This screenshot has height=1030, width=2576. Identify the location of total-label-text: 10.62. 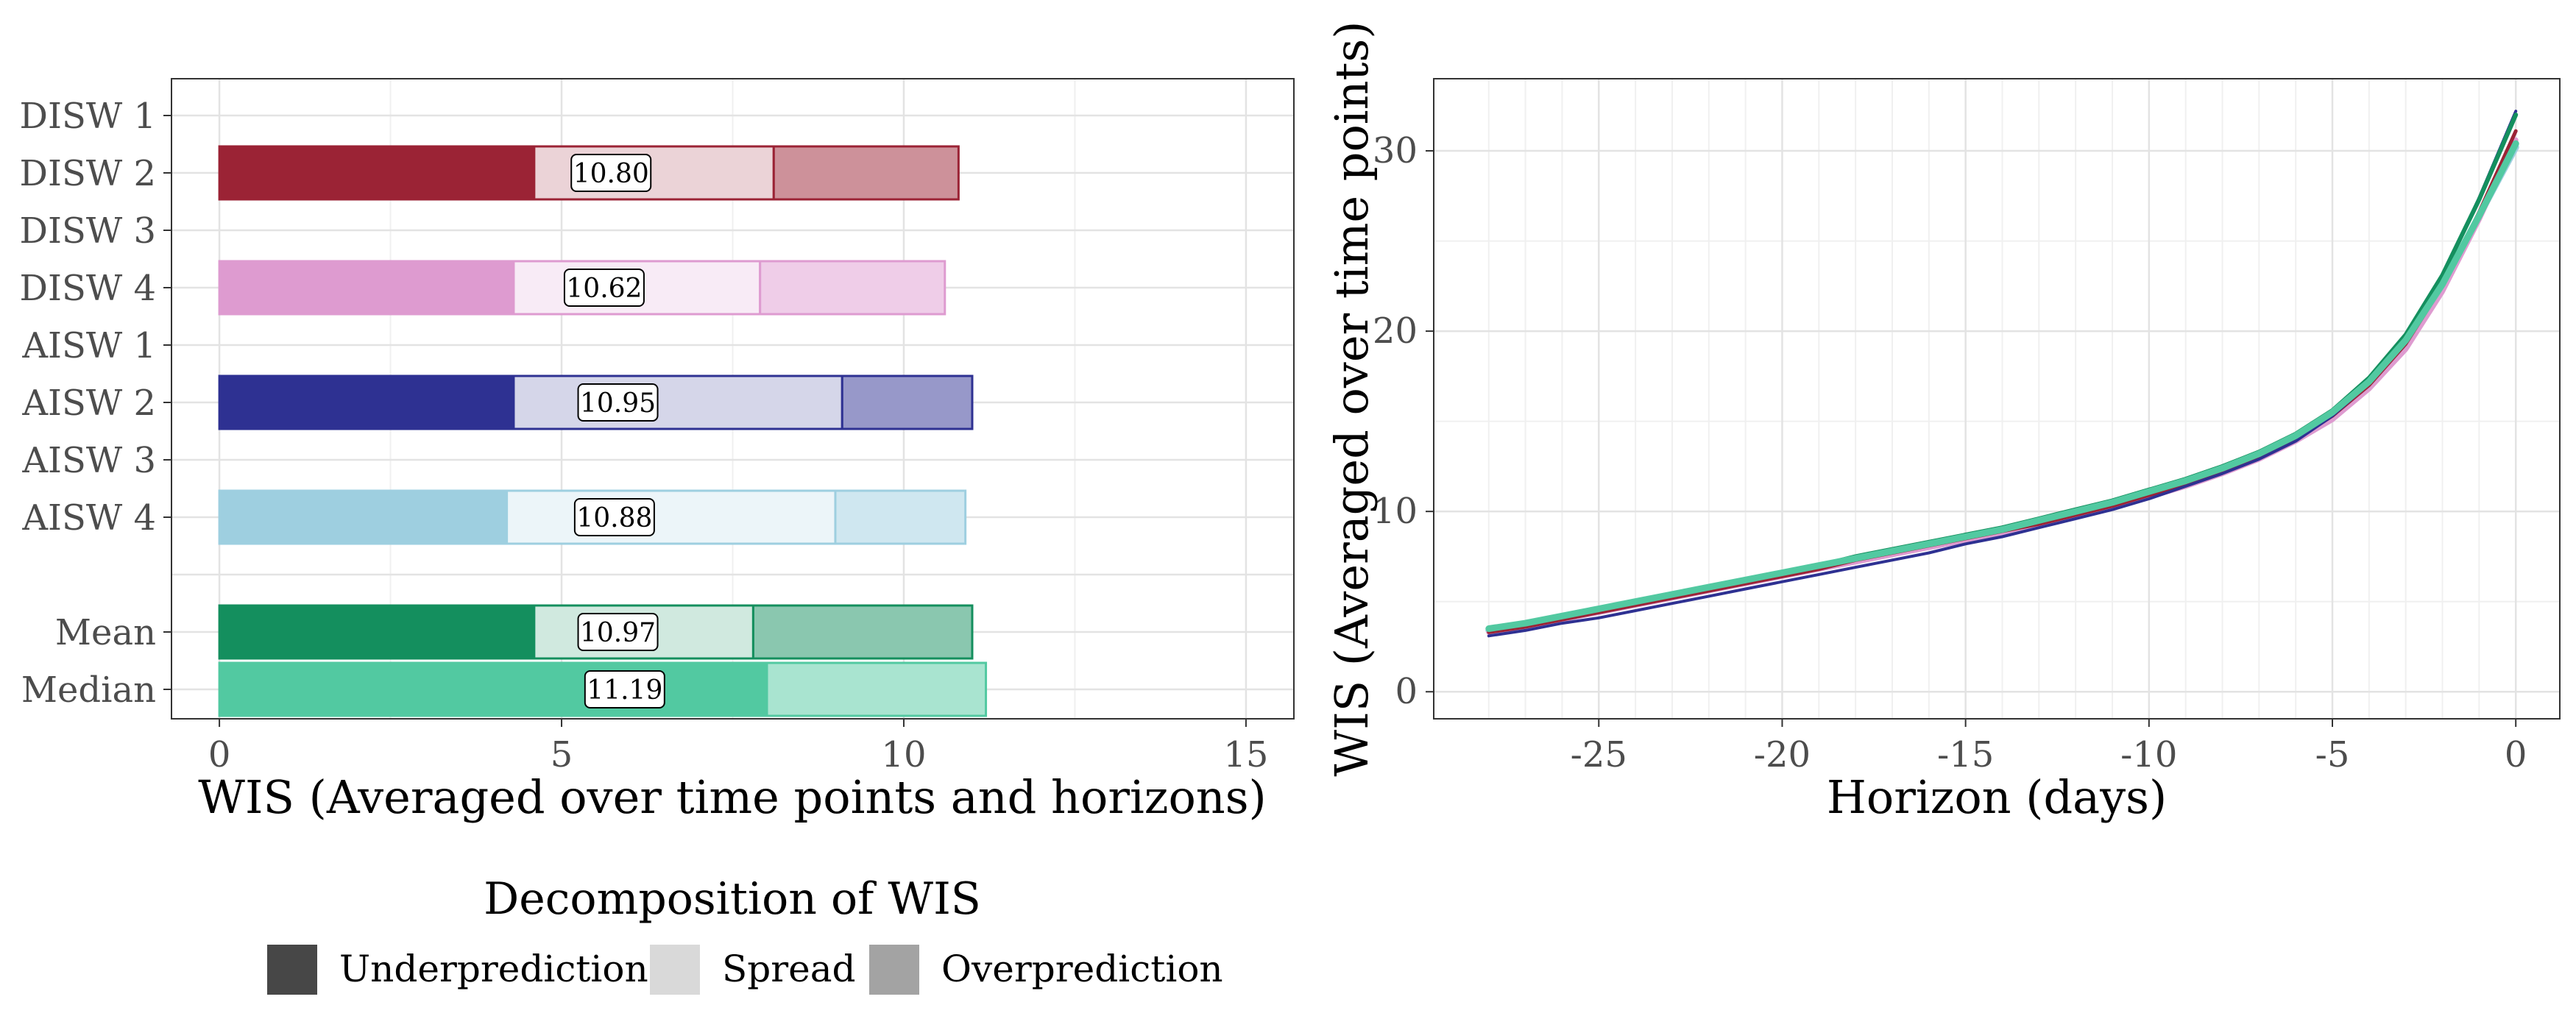
(604, 289).